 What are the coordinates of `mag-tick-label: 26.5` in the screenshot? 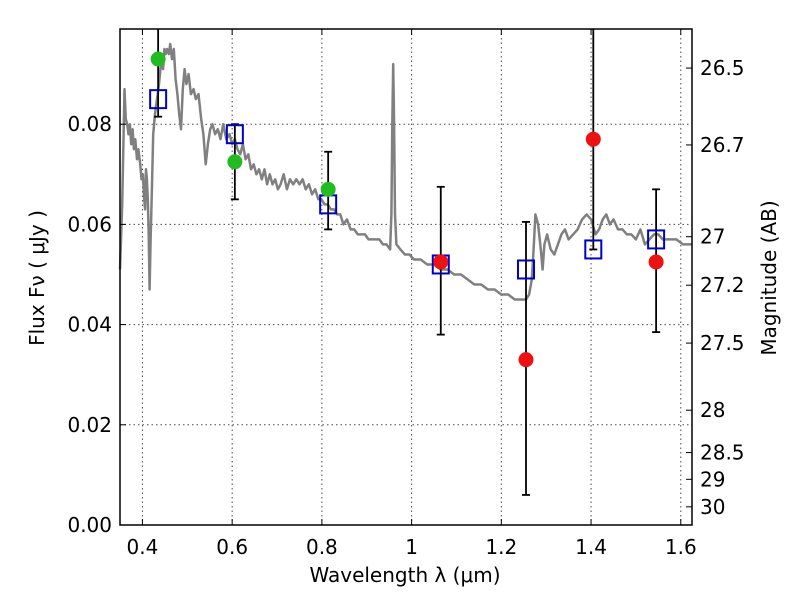 It's located at (722, 68).